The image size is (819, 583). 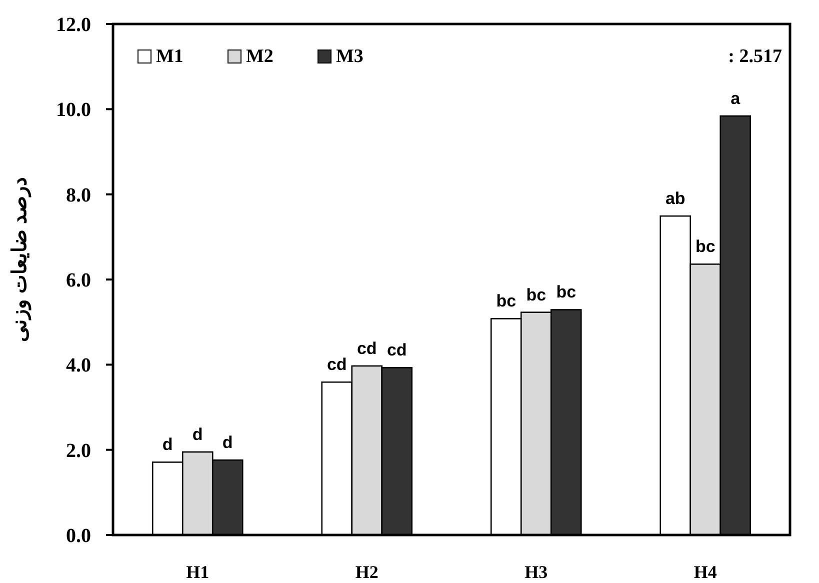 What do you see at coordinates (198, 572) in the screenshot?
I see `x-tick-label: H1` at bounding box center [198, 572].